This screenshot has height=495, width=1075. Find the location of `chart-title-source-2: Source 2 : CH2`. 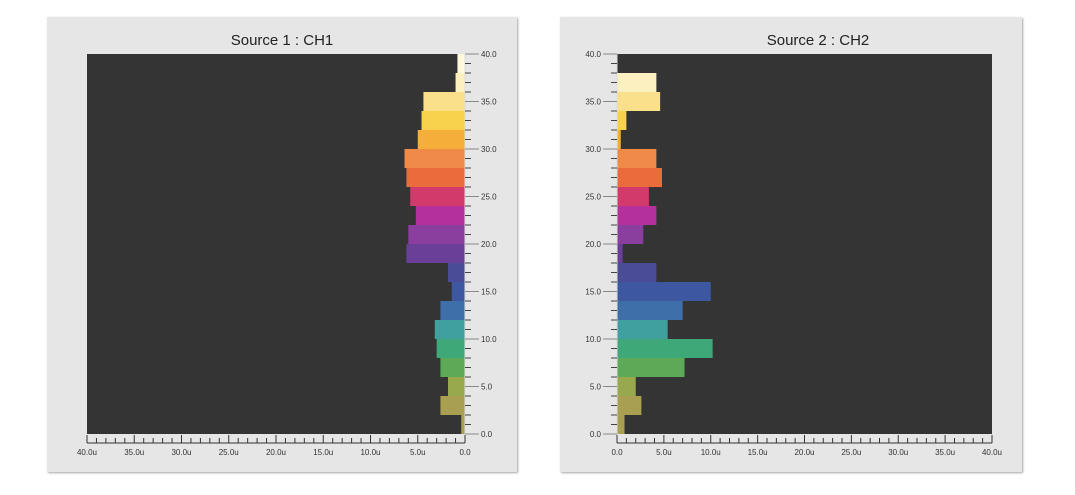

chart-title-source-2: Source 2 : CH2 is located at coordinates (818, 40).